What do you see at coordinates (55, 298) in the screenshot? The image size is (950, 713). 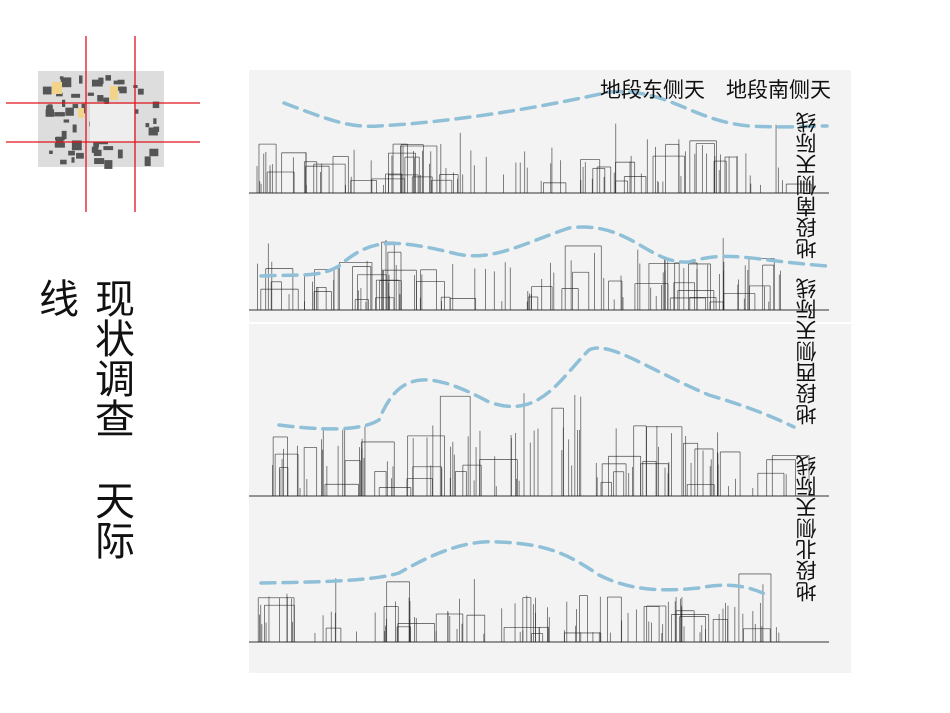 I see `title-column-2: 线` at bounding box center [55, 298].